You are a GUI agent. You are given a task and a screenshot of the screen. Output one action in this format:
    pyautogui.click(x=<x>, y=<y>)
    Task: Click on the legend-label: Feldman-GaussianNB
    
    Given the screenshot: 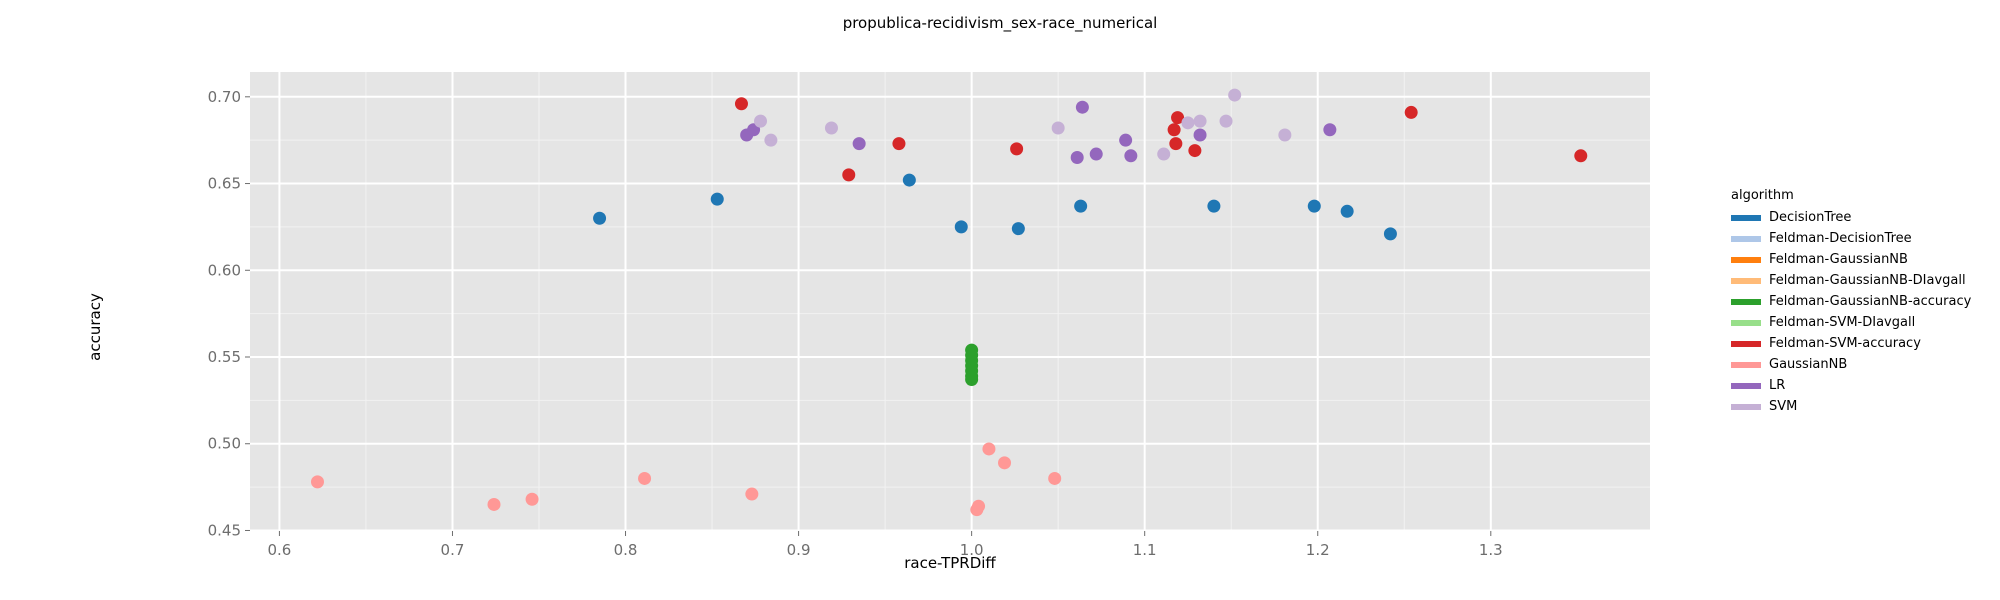 What is the action you would take?
    pyautogui.click(x=1838, y=259)
    